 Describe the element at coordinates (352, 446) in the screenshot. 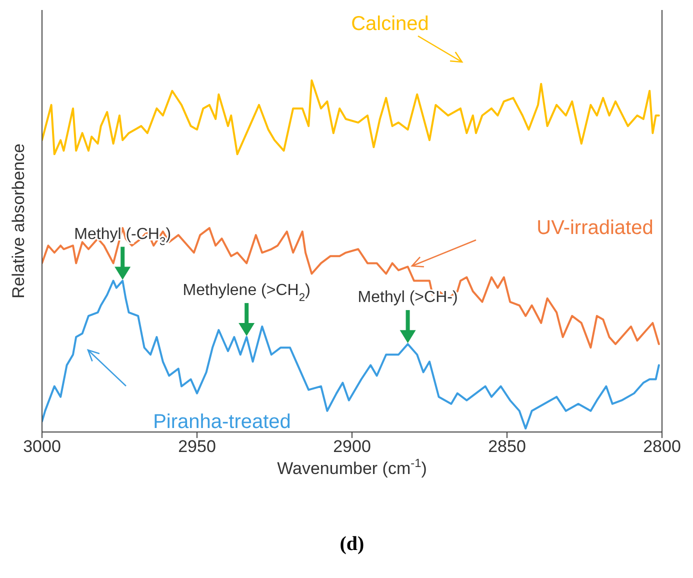

I see `x-tick-label: 2900` at that location.